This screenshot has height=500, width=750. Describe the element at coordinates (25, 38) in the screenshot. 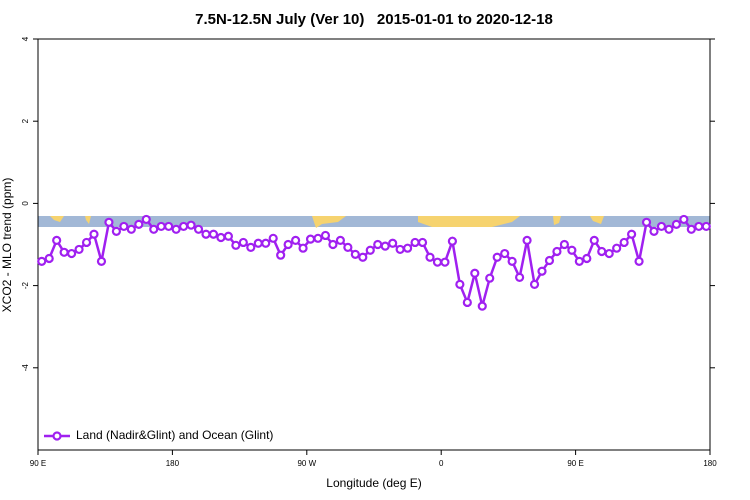

I see `y-tick-label: 4` at that location.